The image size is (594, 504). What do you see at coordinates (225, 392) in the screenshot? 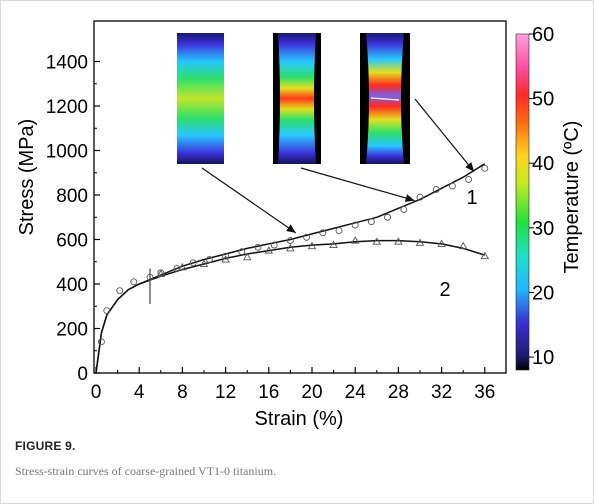
I see `x-tick-label: 12` at bounding box center [225, 392].